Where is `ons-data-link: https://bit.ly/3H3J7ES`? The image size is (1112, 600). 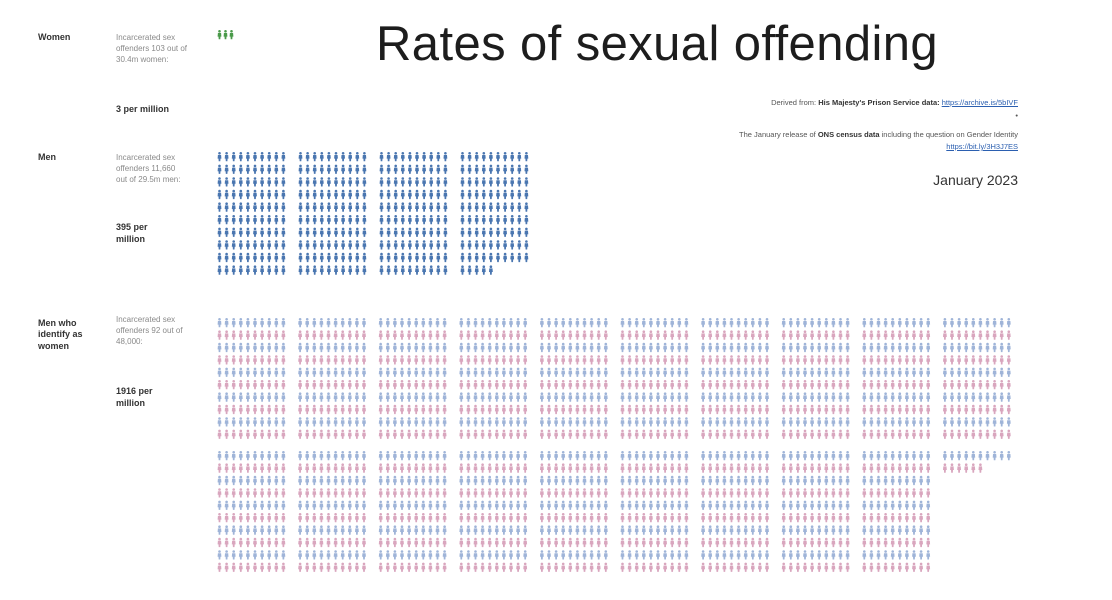
ons-data-link: https://bit.ly/3H3J7ES is located at coordinates (982, 146).